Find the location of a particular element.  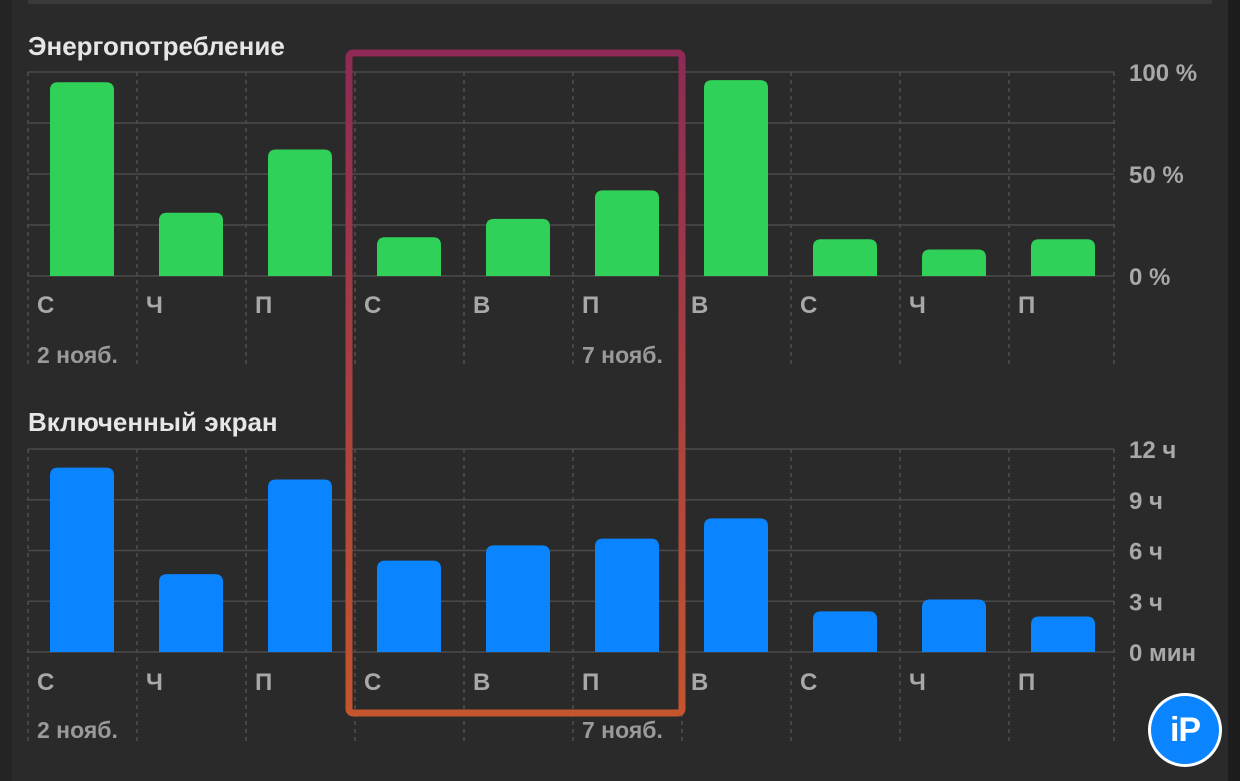

y-tick-label: 0 мин is located at coordinates (1162, 653).